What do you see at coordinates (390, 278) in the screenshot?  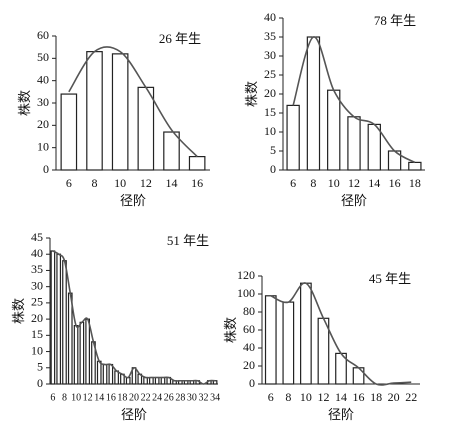 I see `chart-title: 45 年生` at bounding box center [390, 278].